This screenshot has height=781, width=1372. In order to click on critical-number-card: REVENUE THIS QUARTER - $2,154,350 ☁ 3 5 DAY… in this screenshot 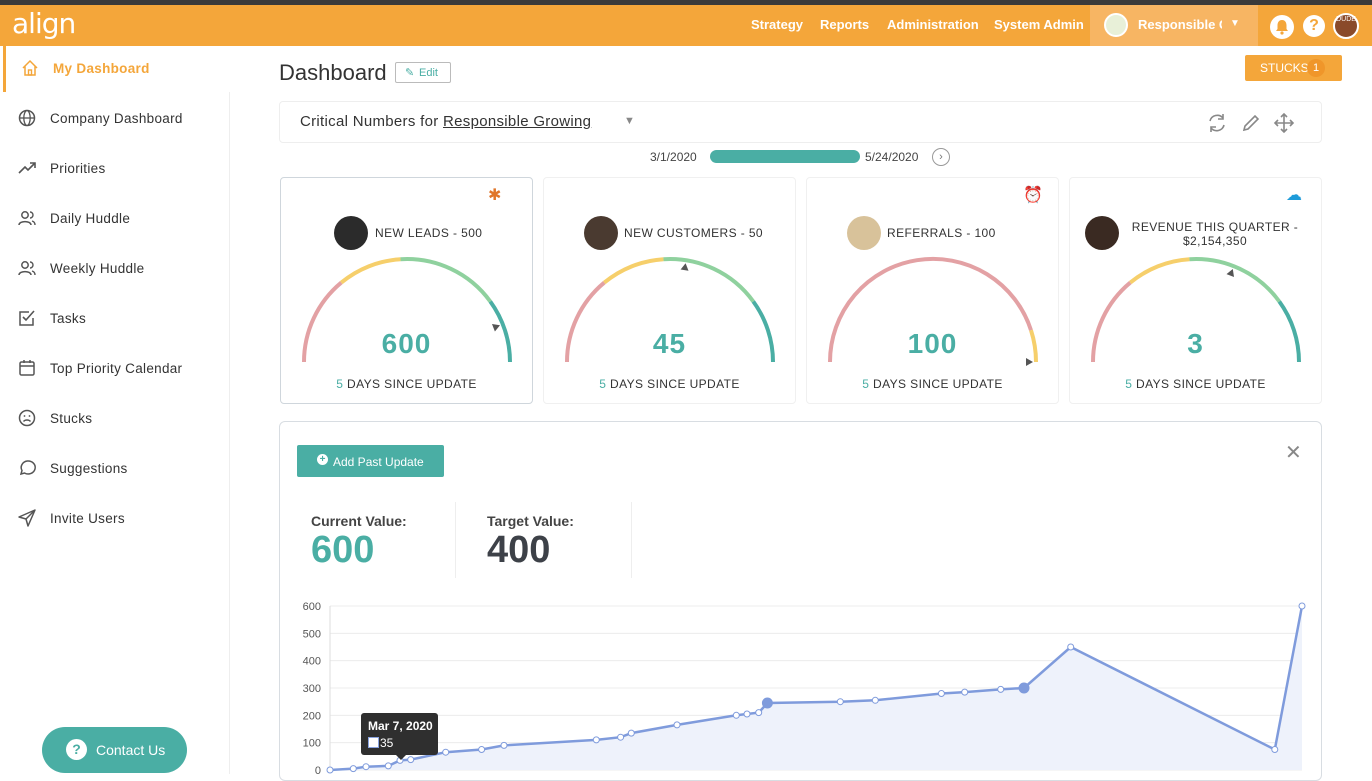, I will do `click(1195, 290)`.